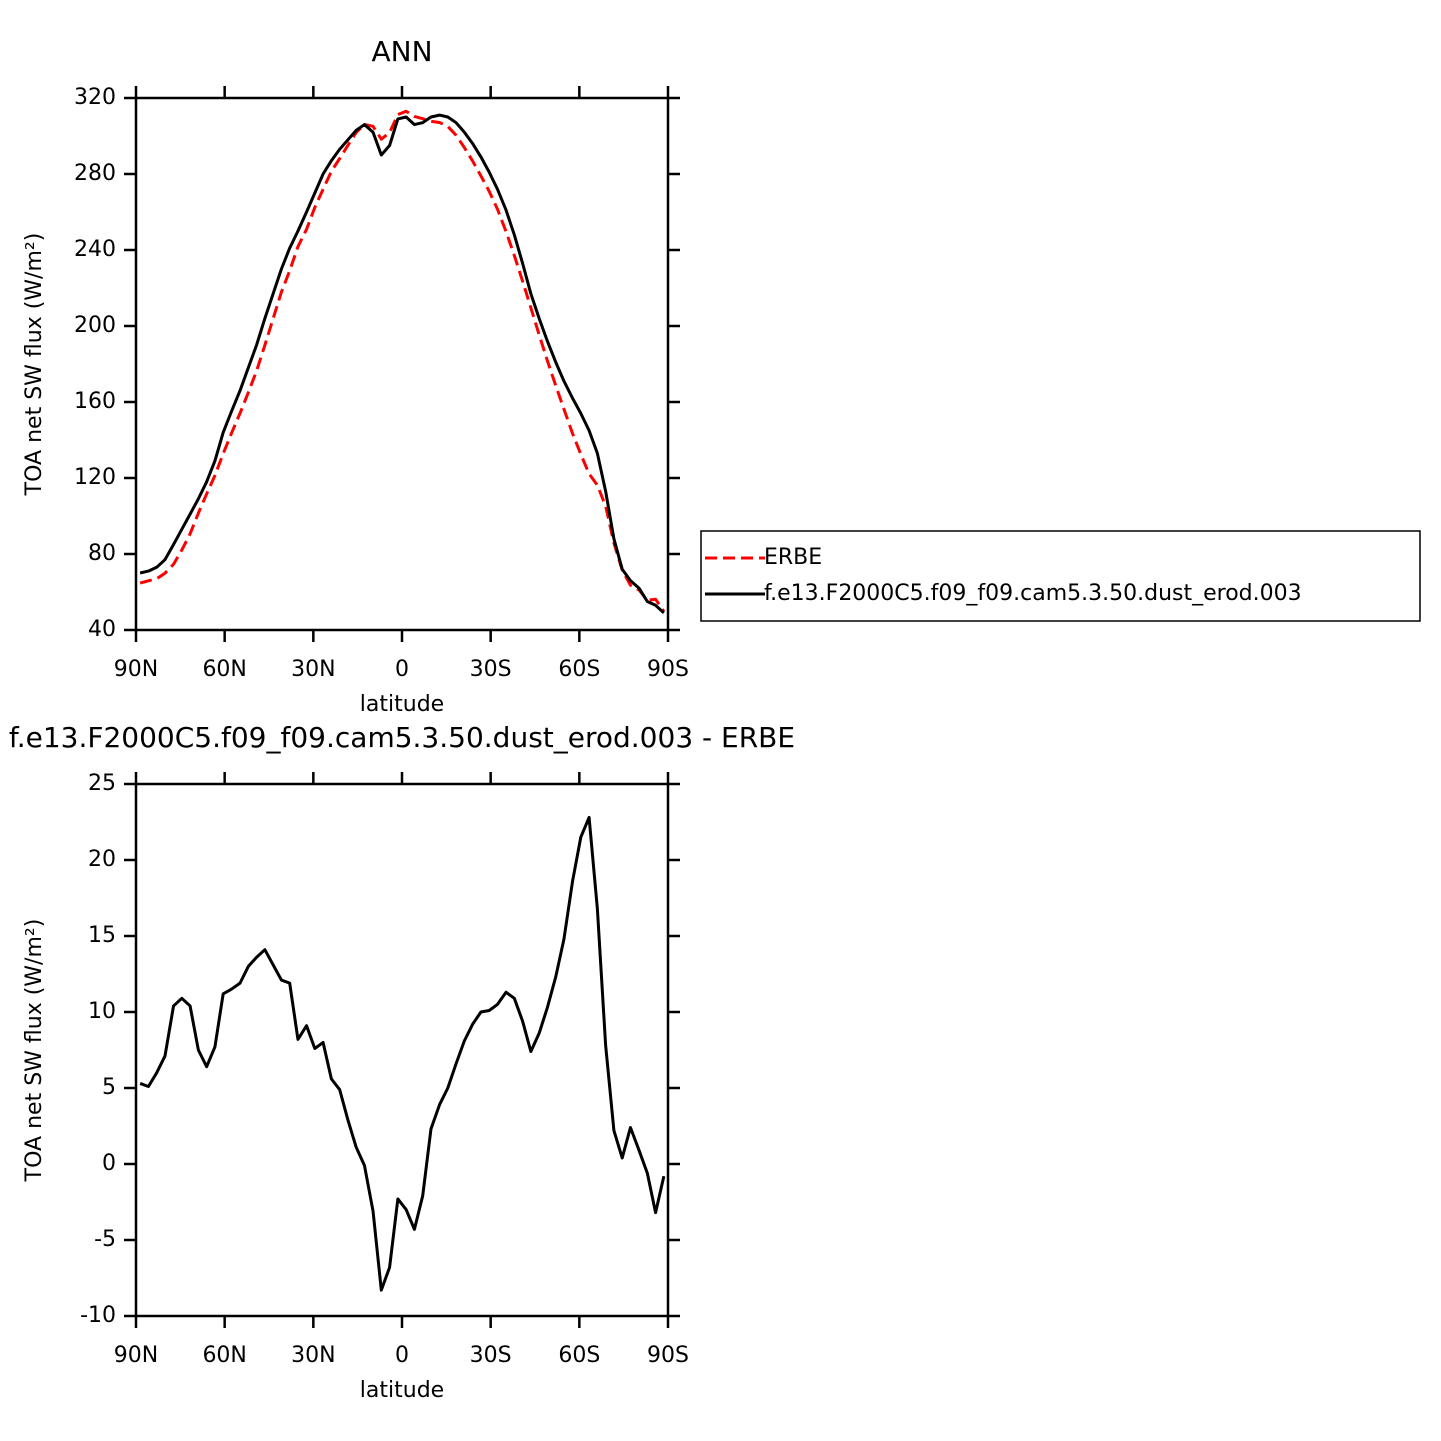 This screenshot has width=1441, height=1441. What do you see at coordinates (95, 249) in the screenshot?
I see `y-tick-label: 240` at bounding box center [95, 249].